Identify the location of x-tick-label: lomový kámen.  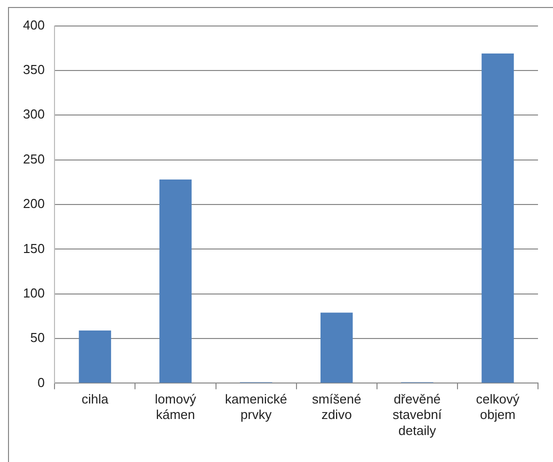
(175, 407).